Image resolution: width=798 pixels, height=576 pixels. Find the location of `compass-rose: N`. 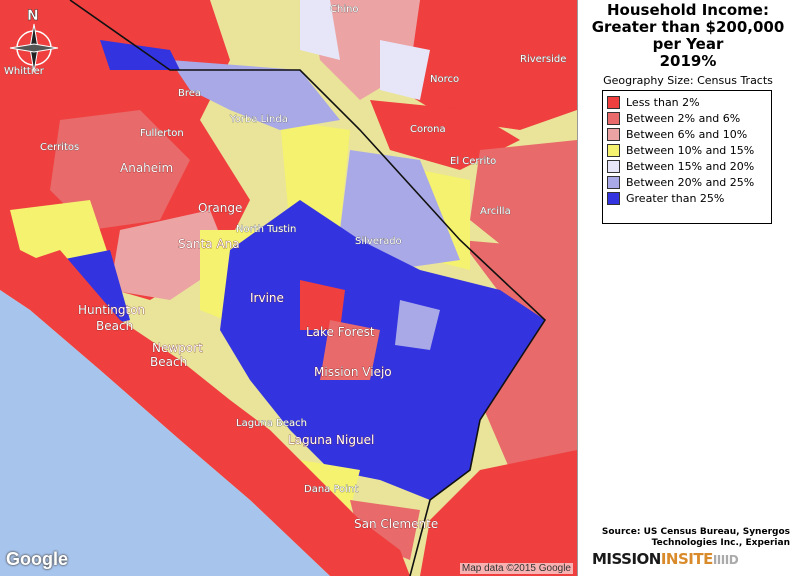

compass-rose: N is located at coordinates (34, 40).